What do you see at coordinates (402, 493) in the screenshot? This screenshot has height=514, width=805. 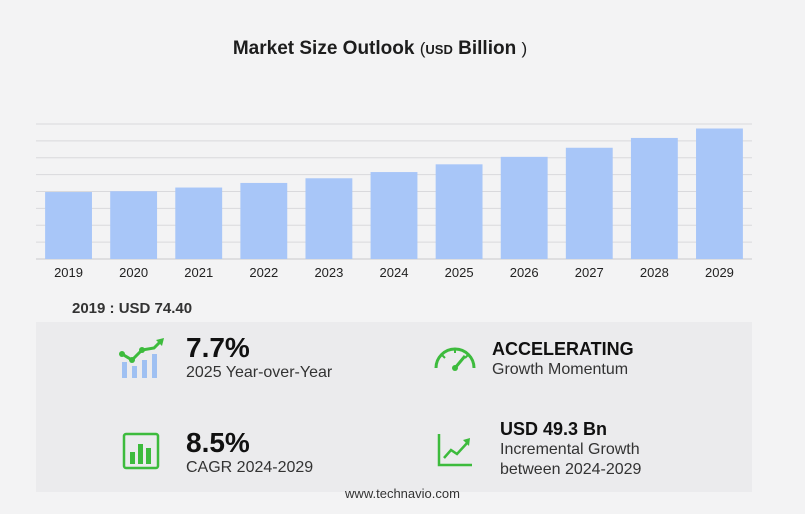 I see `footer-url: www.technavio.com` at bounding box center [402, 493].